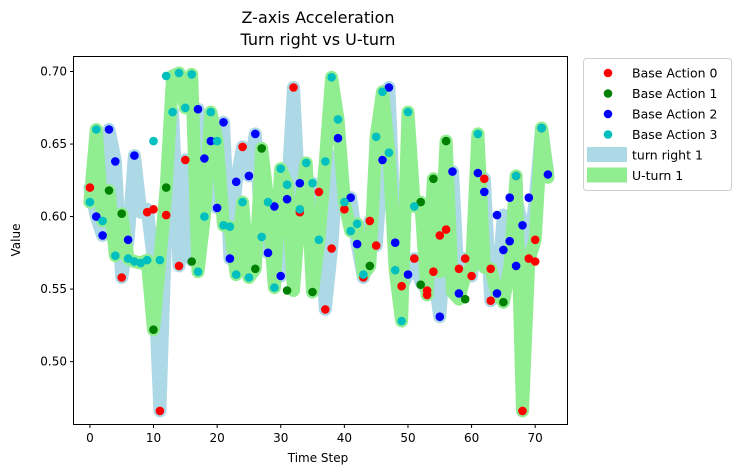  What do you see at coordinates (318, 39) in the screenshot?
I see `chart-subtitle: Turn right vs U-turn` at bounding box center [318, 39].